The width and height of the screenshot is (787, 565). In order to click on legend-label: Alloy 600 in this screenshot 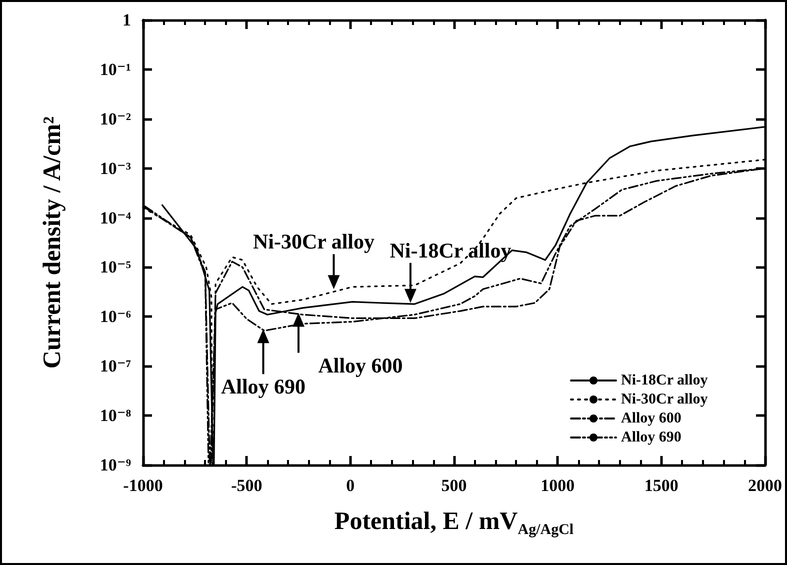, I will do `click(651, 418)`.